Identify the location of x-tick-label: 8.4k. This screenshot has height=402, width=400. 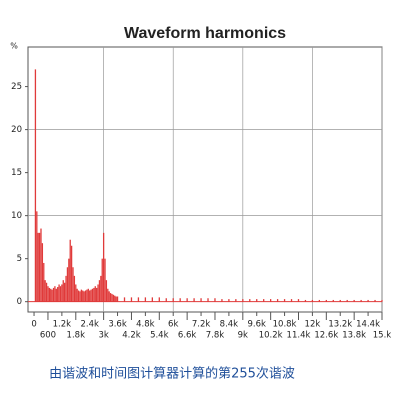
(229, 325).